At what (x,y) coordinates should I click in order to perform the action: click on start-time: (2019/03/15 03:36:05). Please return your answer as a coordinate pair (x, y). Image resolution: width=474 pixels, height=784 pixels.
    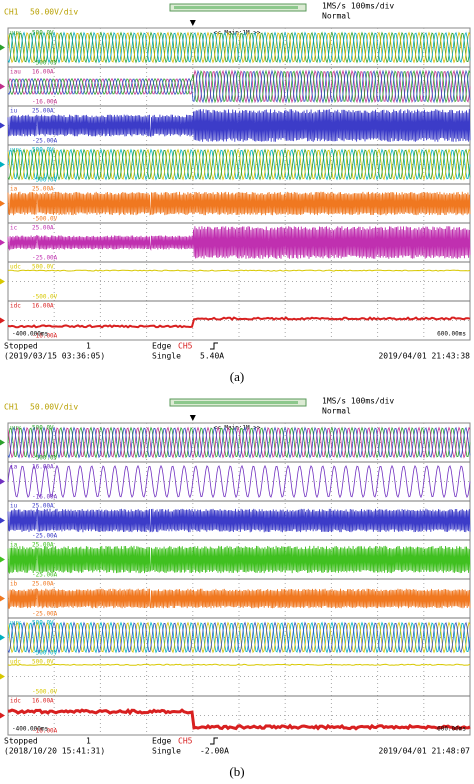
    Looking at the image, I should click on (54, 356).